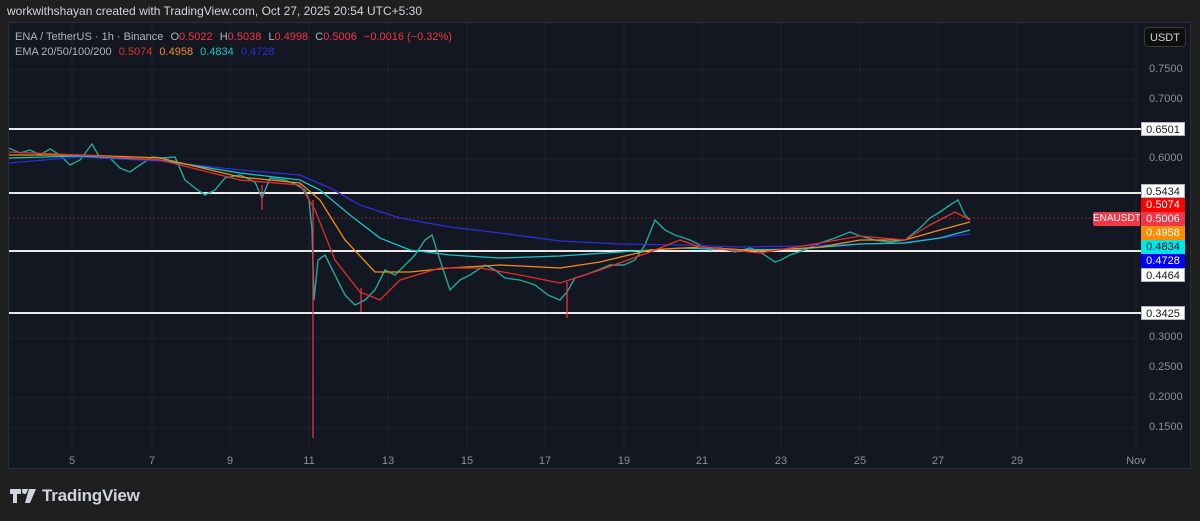 This screenshot has width=1200, height=521. I want to click on tradingview-logo: TradingView, so click(75, 496).